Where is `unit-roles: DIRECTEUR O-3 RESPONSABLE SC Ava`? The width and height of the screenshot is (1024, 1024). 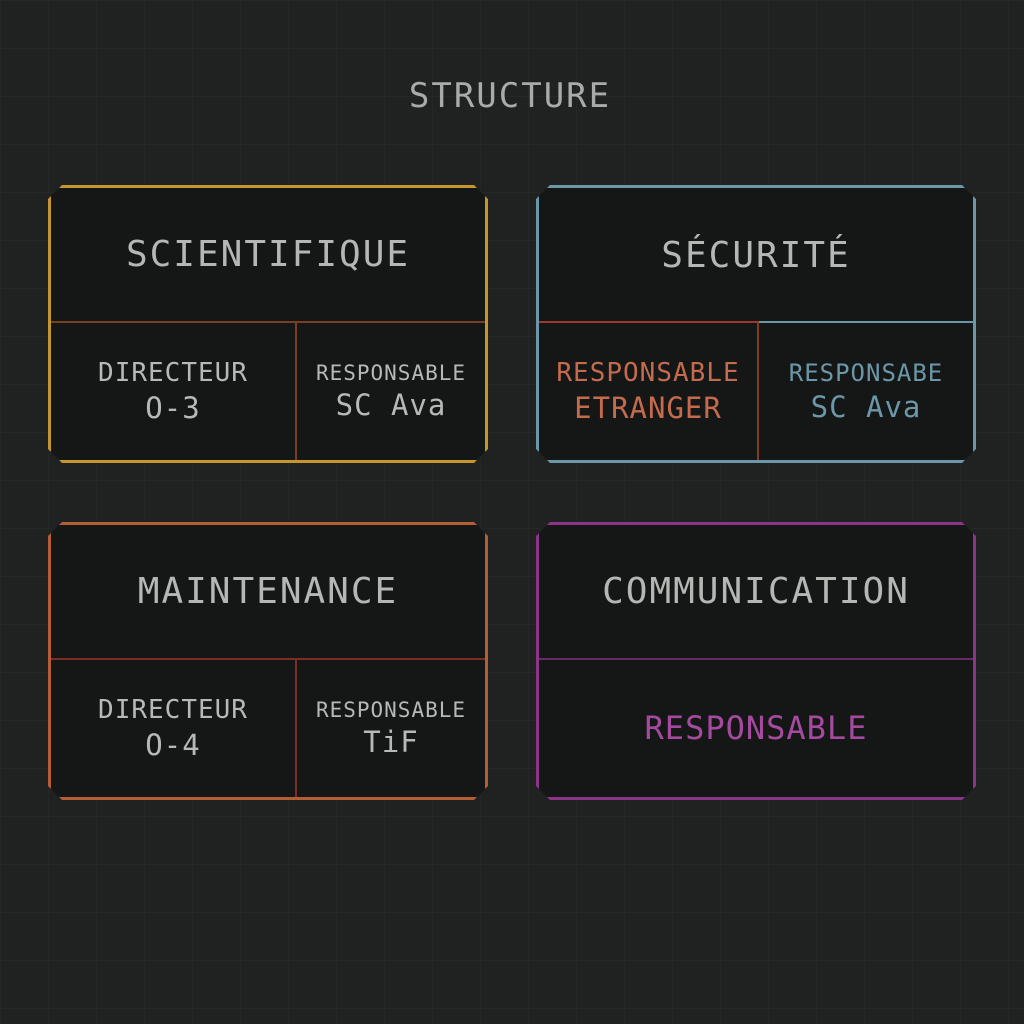
unit-roles: DIRECTEUR O-3 RESPONSABLE SC Ava is located at coordinates (268, 391).